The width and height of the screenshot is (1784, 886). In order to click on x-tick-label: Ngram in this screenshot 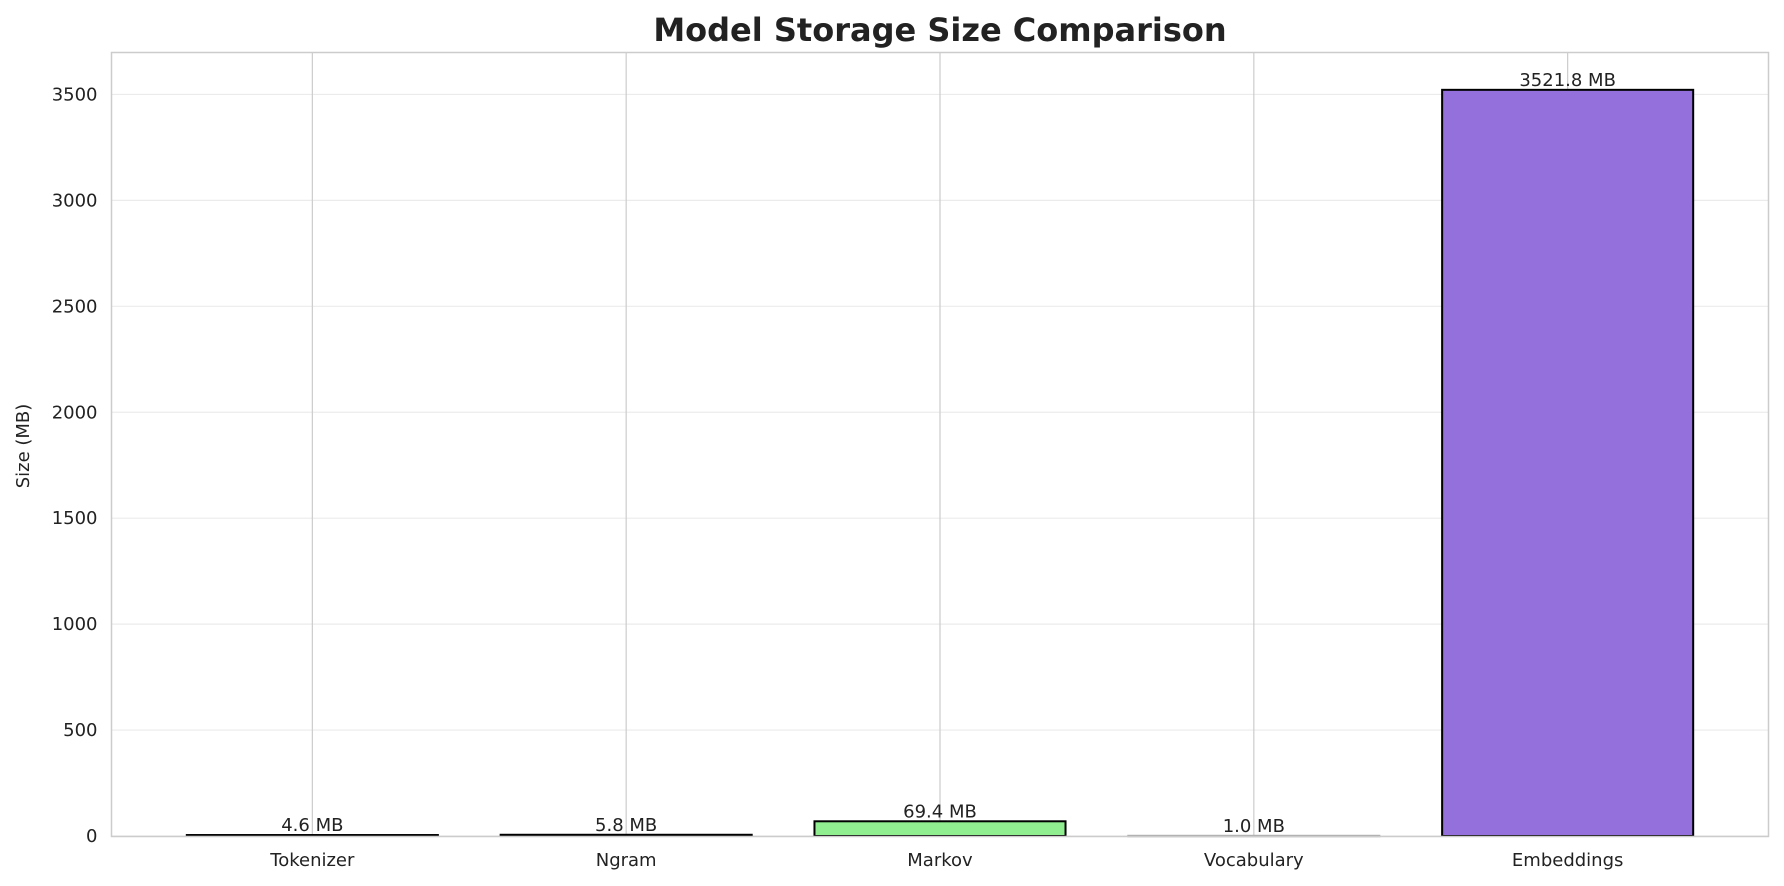, I will do `click(626, 860)`.